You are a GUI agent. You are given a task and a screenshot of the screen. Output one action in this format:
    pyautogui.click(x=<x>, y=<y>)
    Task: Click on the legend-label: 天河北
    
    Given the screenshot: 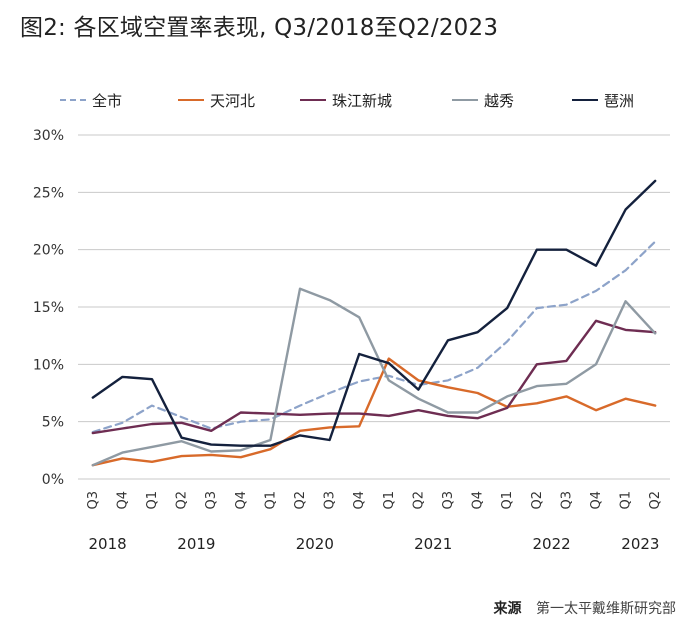 What is the action you would take?
    pyautogui.click(x=233, y=100)
    